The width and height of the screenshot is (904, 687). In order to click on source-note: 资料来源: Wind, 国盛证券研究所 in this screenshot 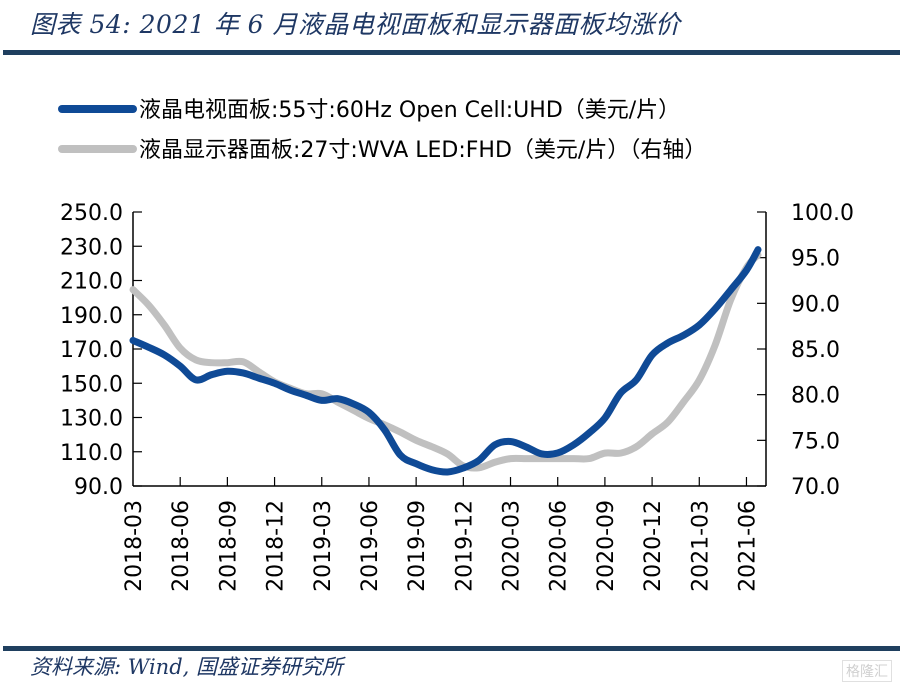, I will do `click(186, 667)`.